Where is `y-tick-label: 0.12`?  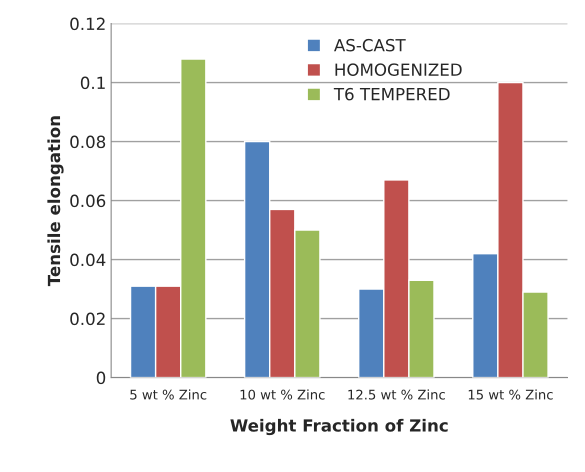
y-tick-label: 0.12 is located at coordinates (87, 24).